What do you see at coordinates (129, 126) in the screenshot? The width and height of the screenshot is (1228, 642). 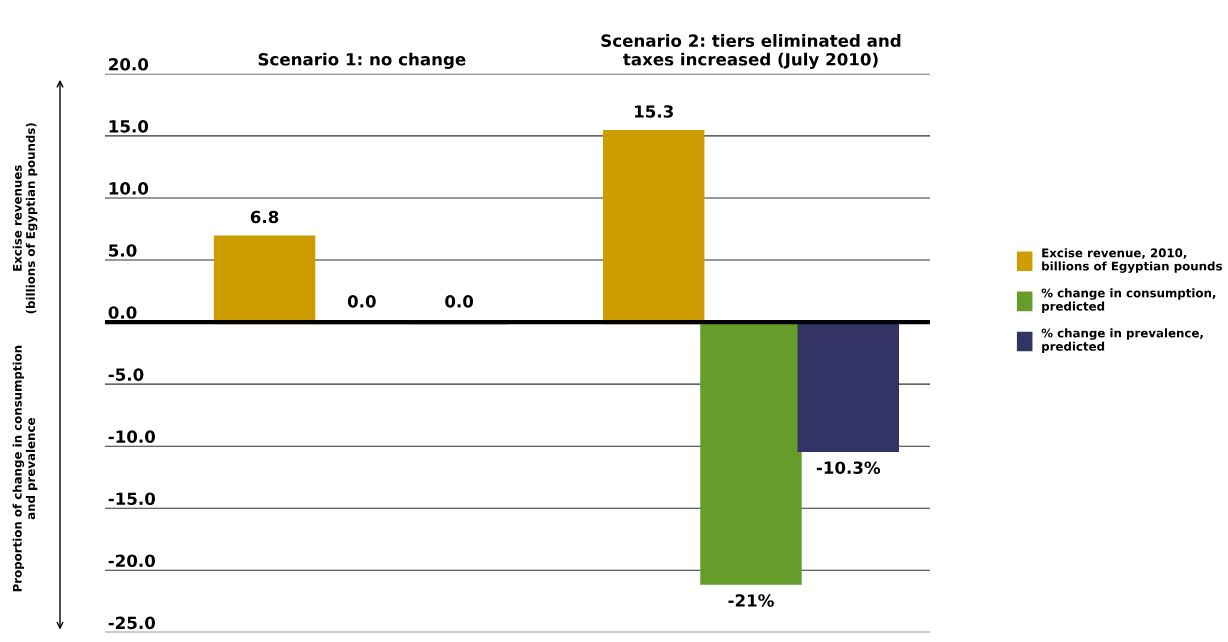 I see `y-tick-label: 15.0` at bounding box center [129, 126].